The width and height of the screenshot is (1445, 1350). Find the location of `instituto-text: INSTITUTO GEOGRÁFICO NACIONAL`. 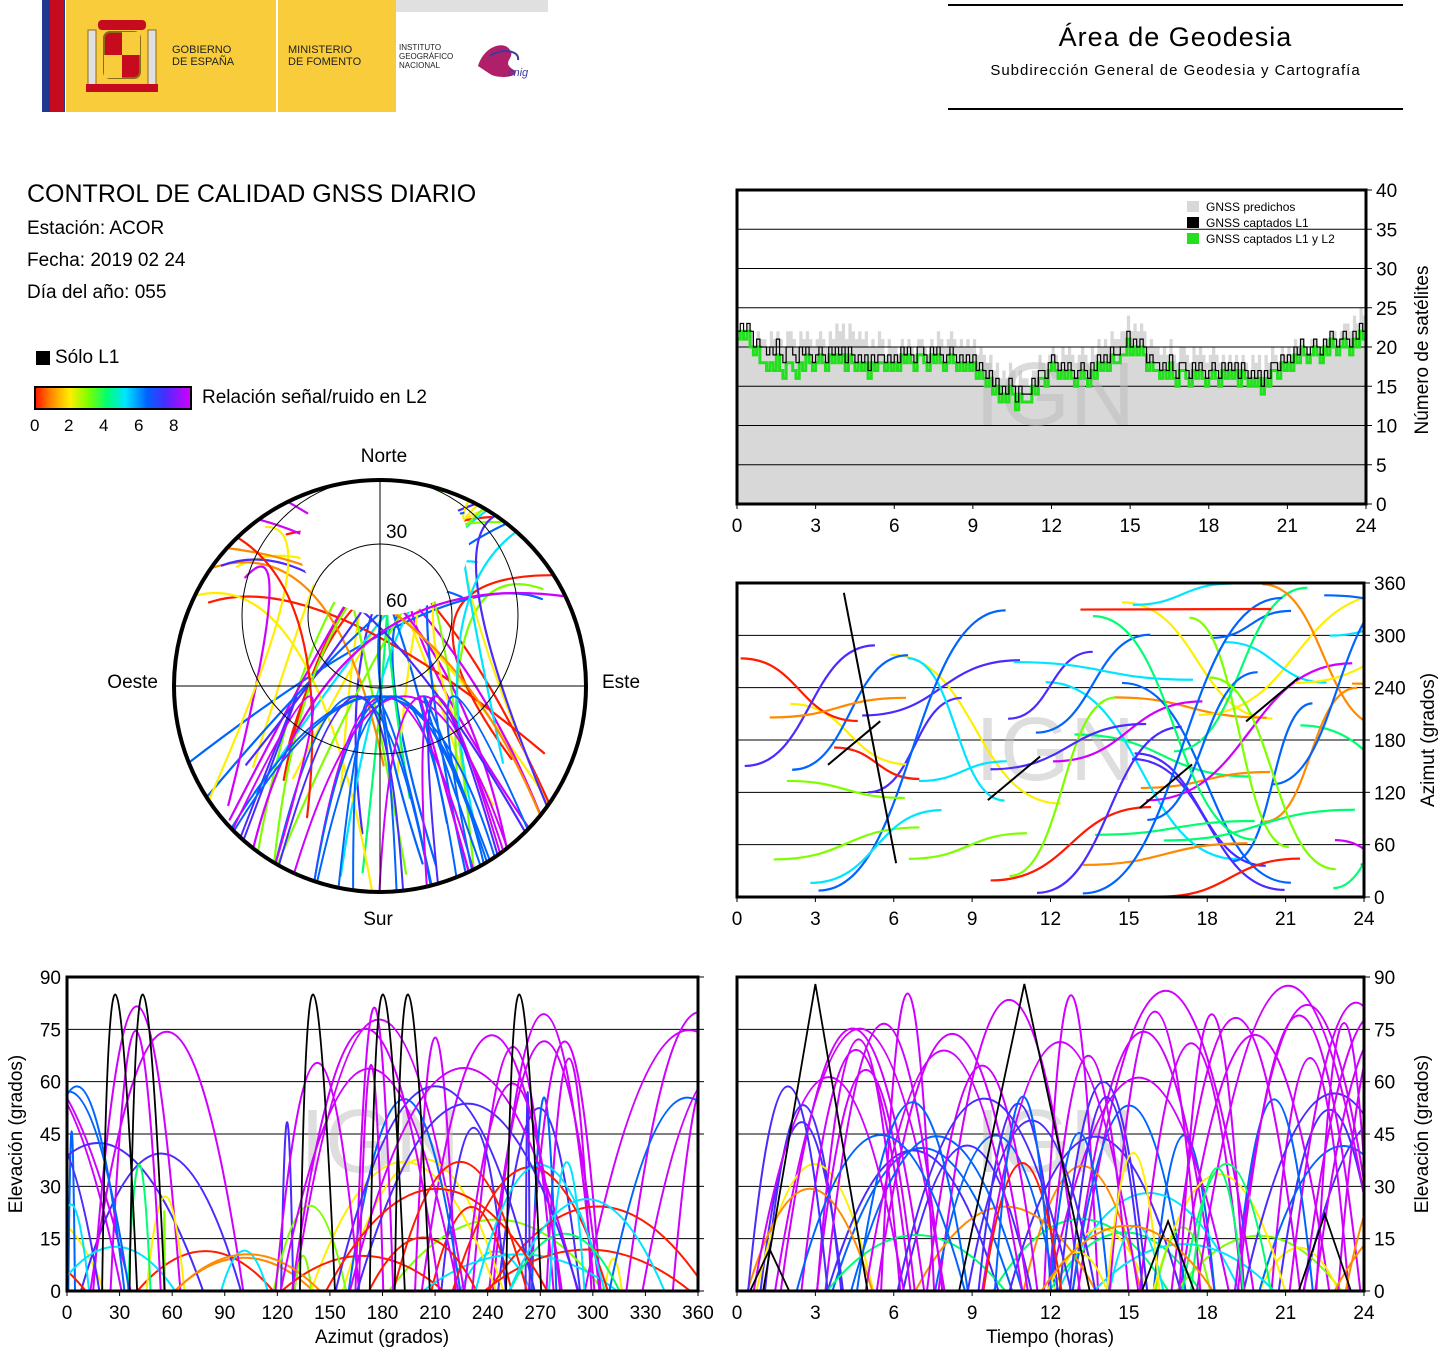

instituto-text: INSTITUTO GEOGRÁFICO NACIONAL is located at coordinates (426, 56).